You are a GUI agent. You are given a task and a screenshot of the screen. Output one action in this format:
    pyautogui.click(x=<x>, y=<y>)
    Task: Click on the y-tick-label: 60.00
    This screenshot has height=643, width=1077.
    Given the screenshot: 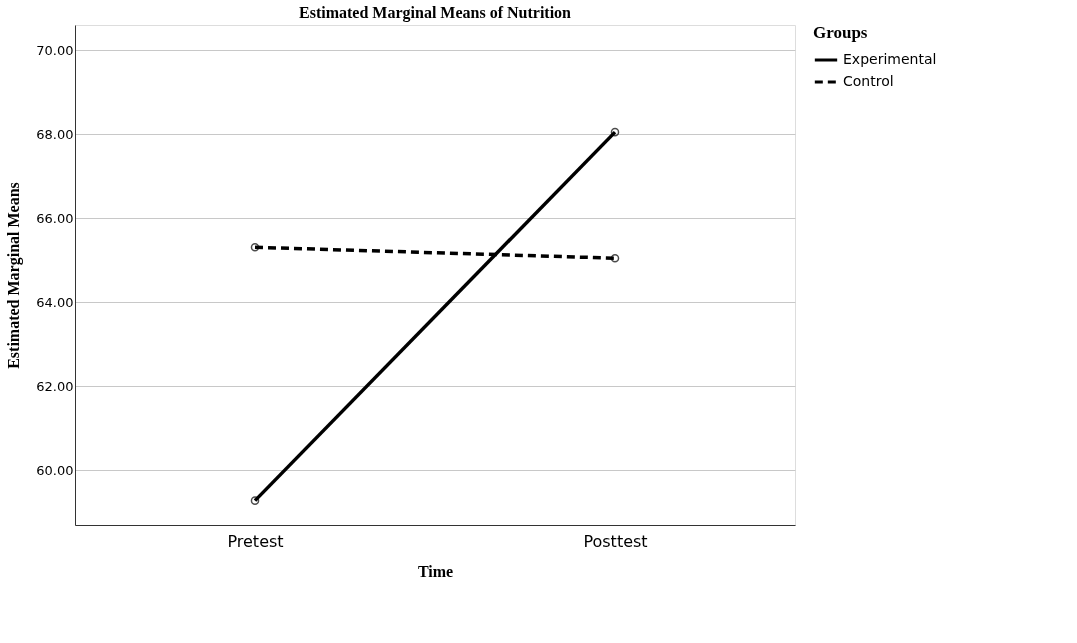 What is the action you would take?
    pyautogui.click(x=55, y=470)
    